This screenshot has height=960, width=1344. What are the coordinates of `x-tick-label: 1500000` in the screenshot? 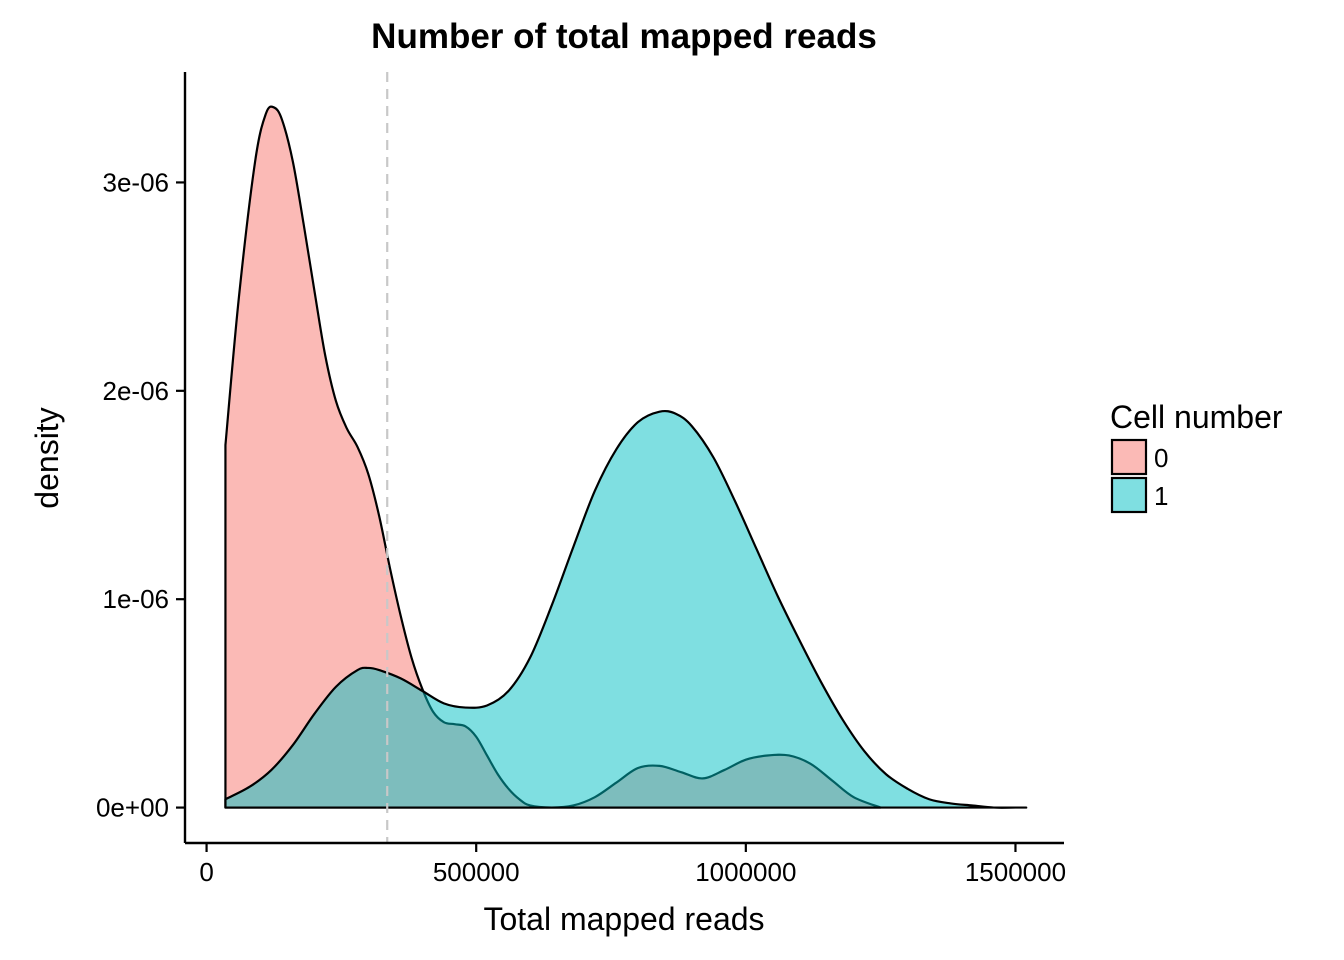 It's located at (1015, 872).